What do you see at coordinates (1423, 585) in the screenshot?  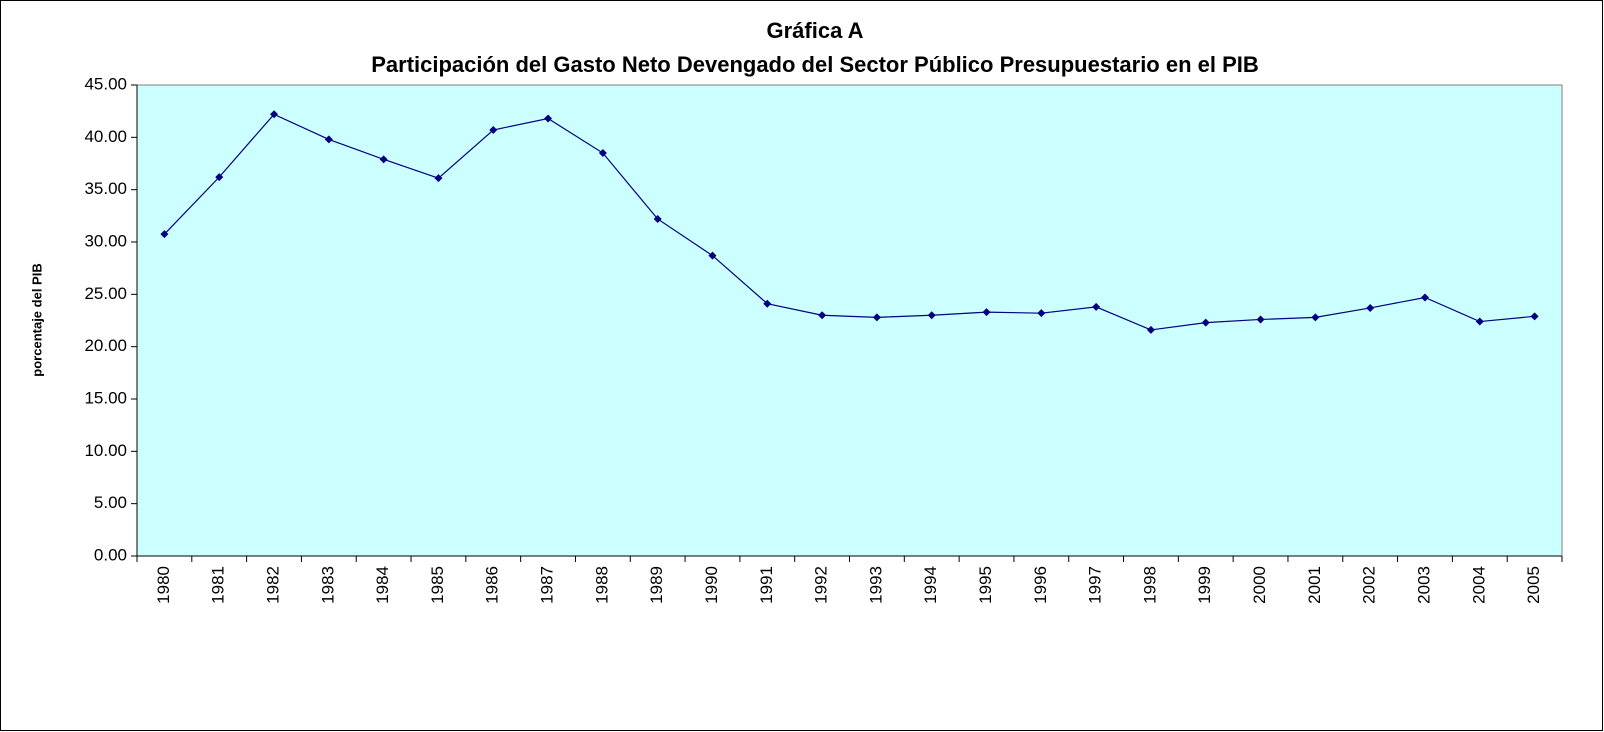 I see `x-tick-label: 2003` at bounding box center [1423, 585].